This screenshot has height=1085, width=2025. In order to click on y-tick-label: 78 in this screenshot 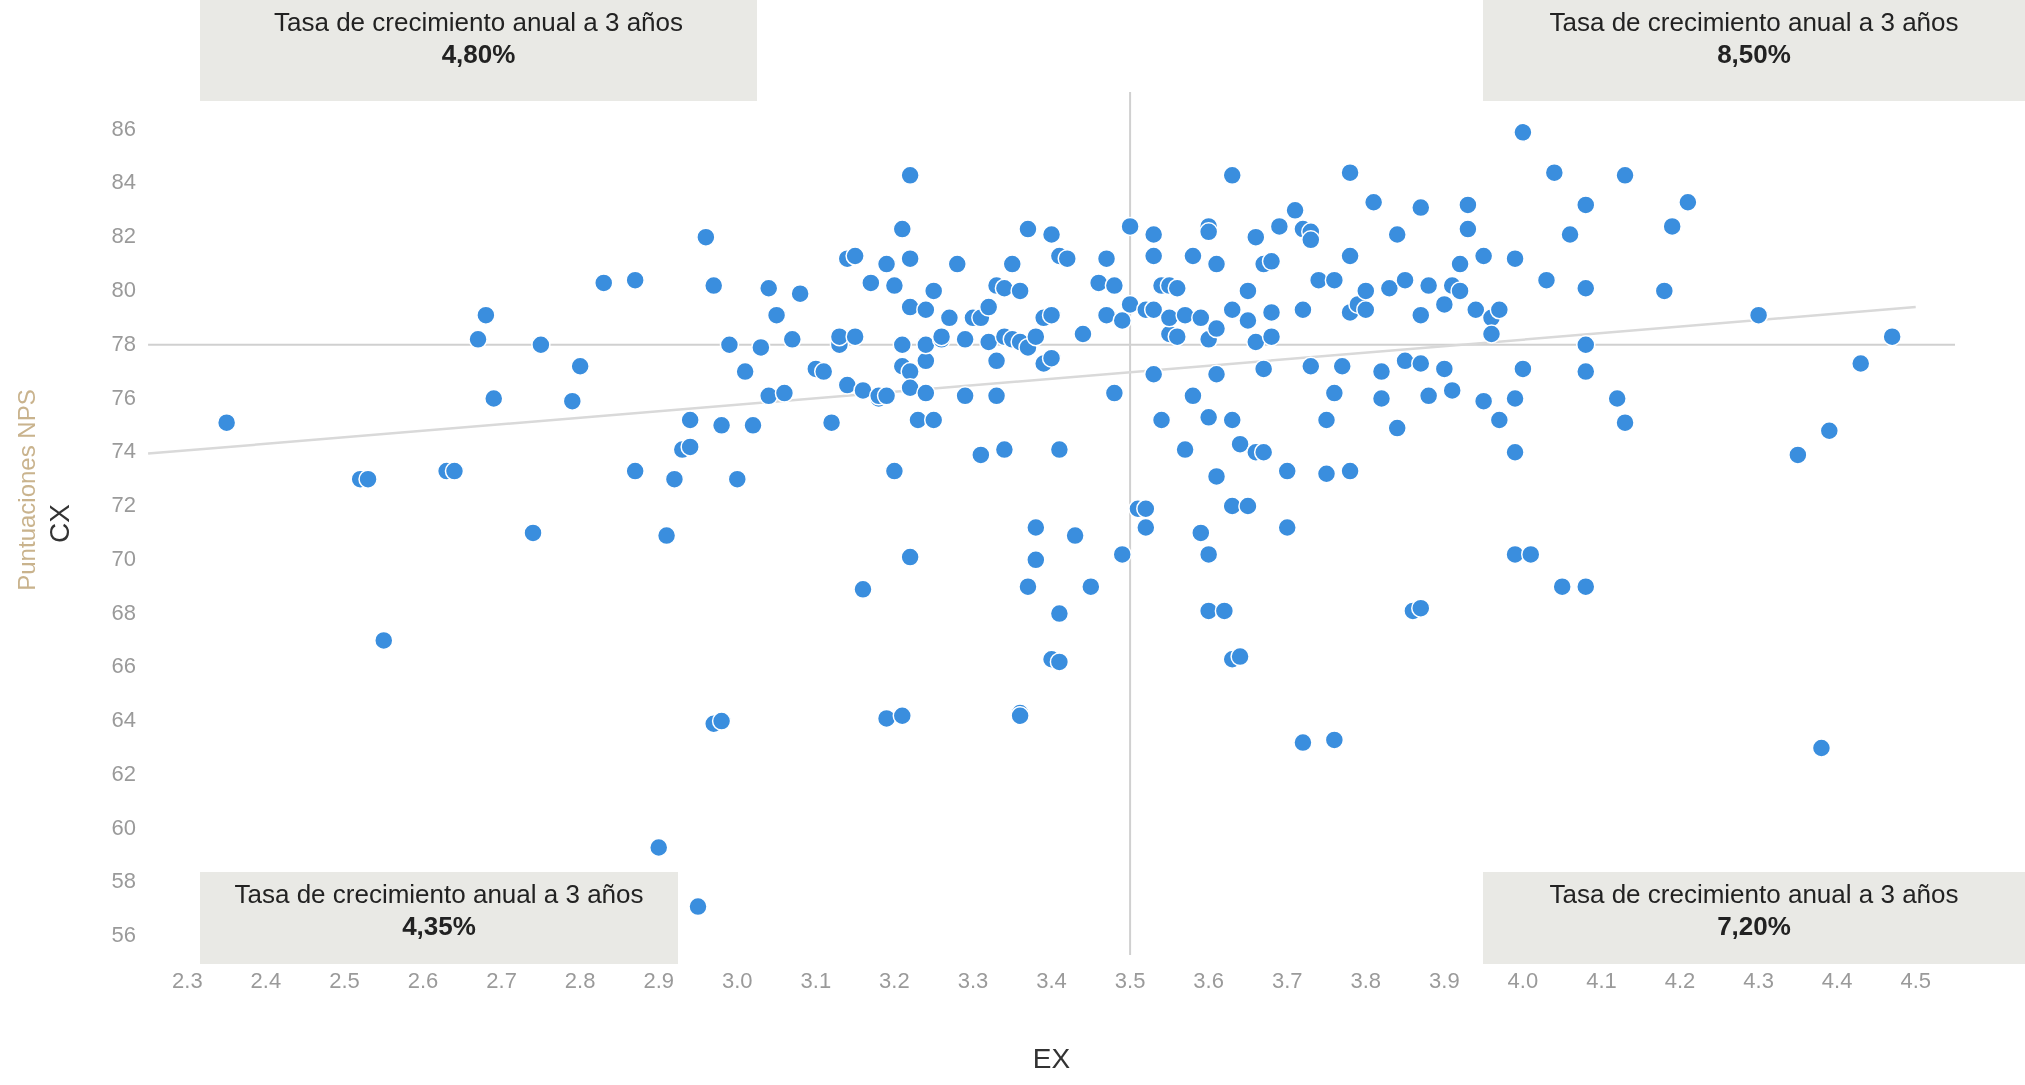, I will do `click(124, 343)`.